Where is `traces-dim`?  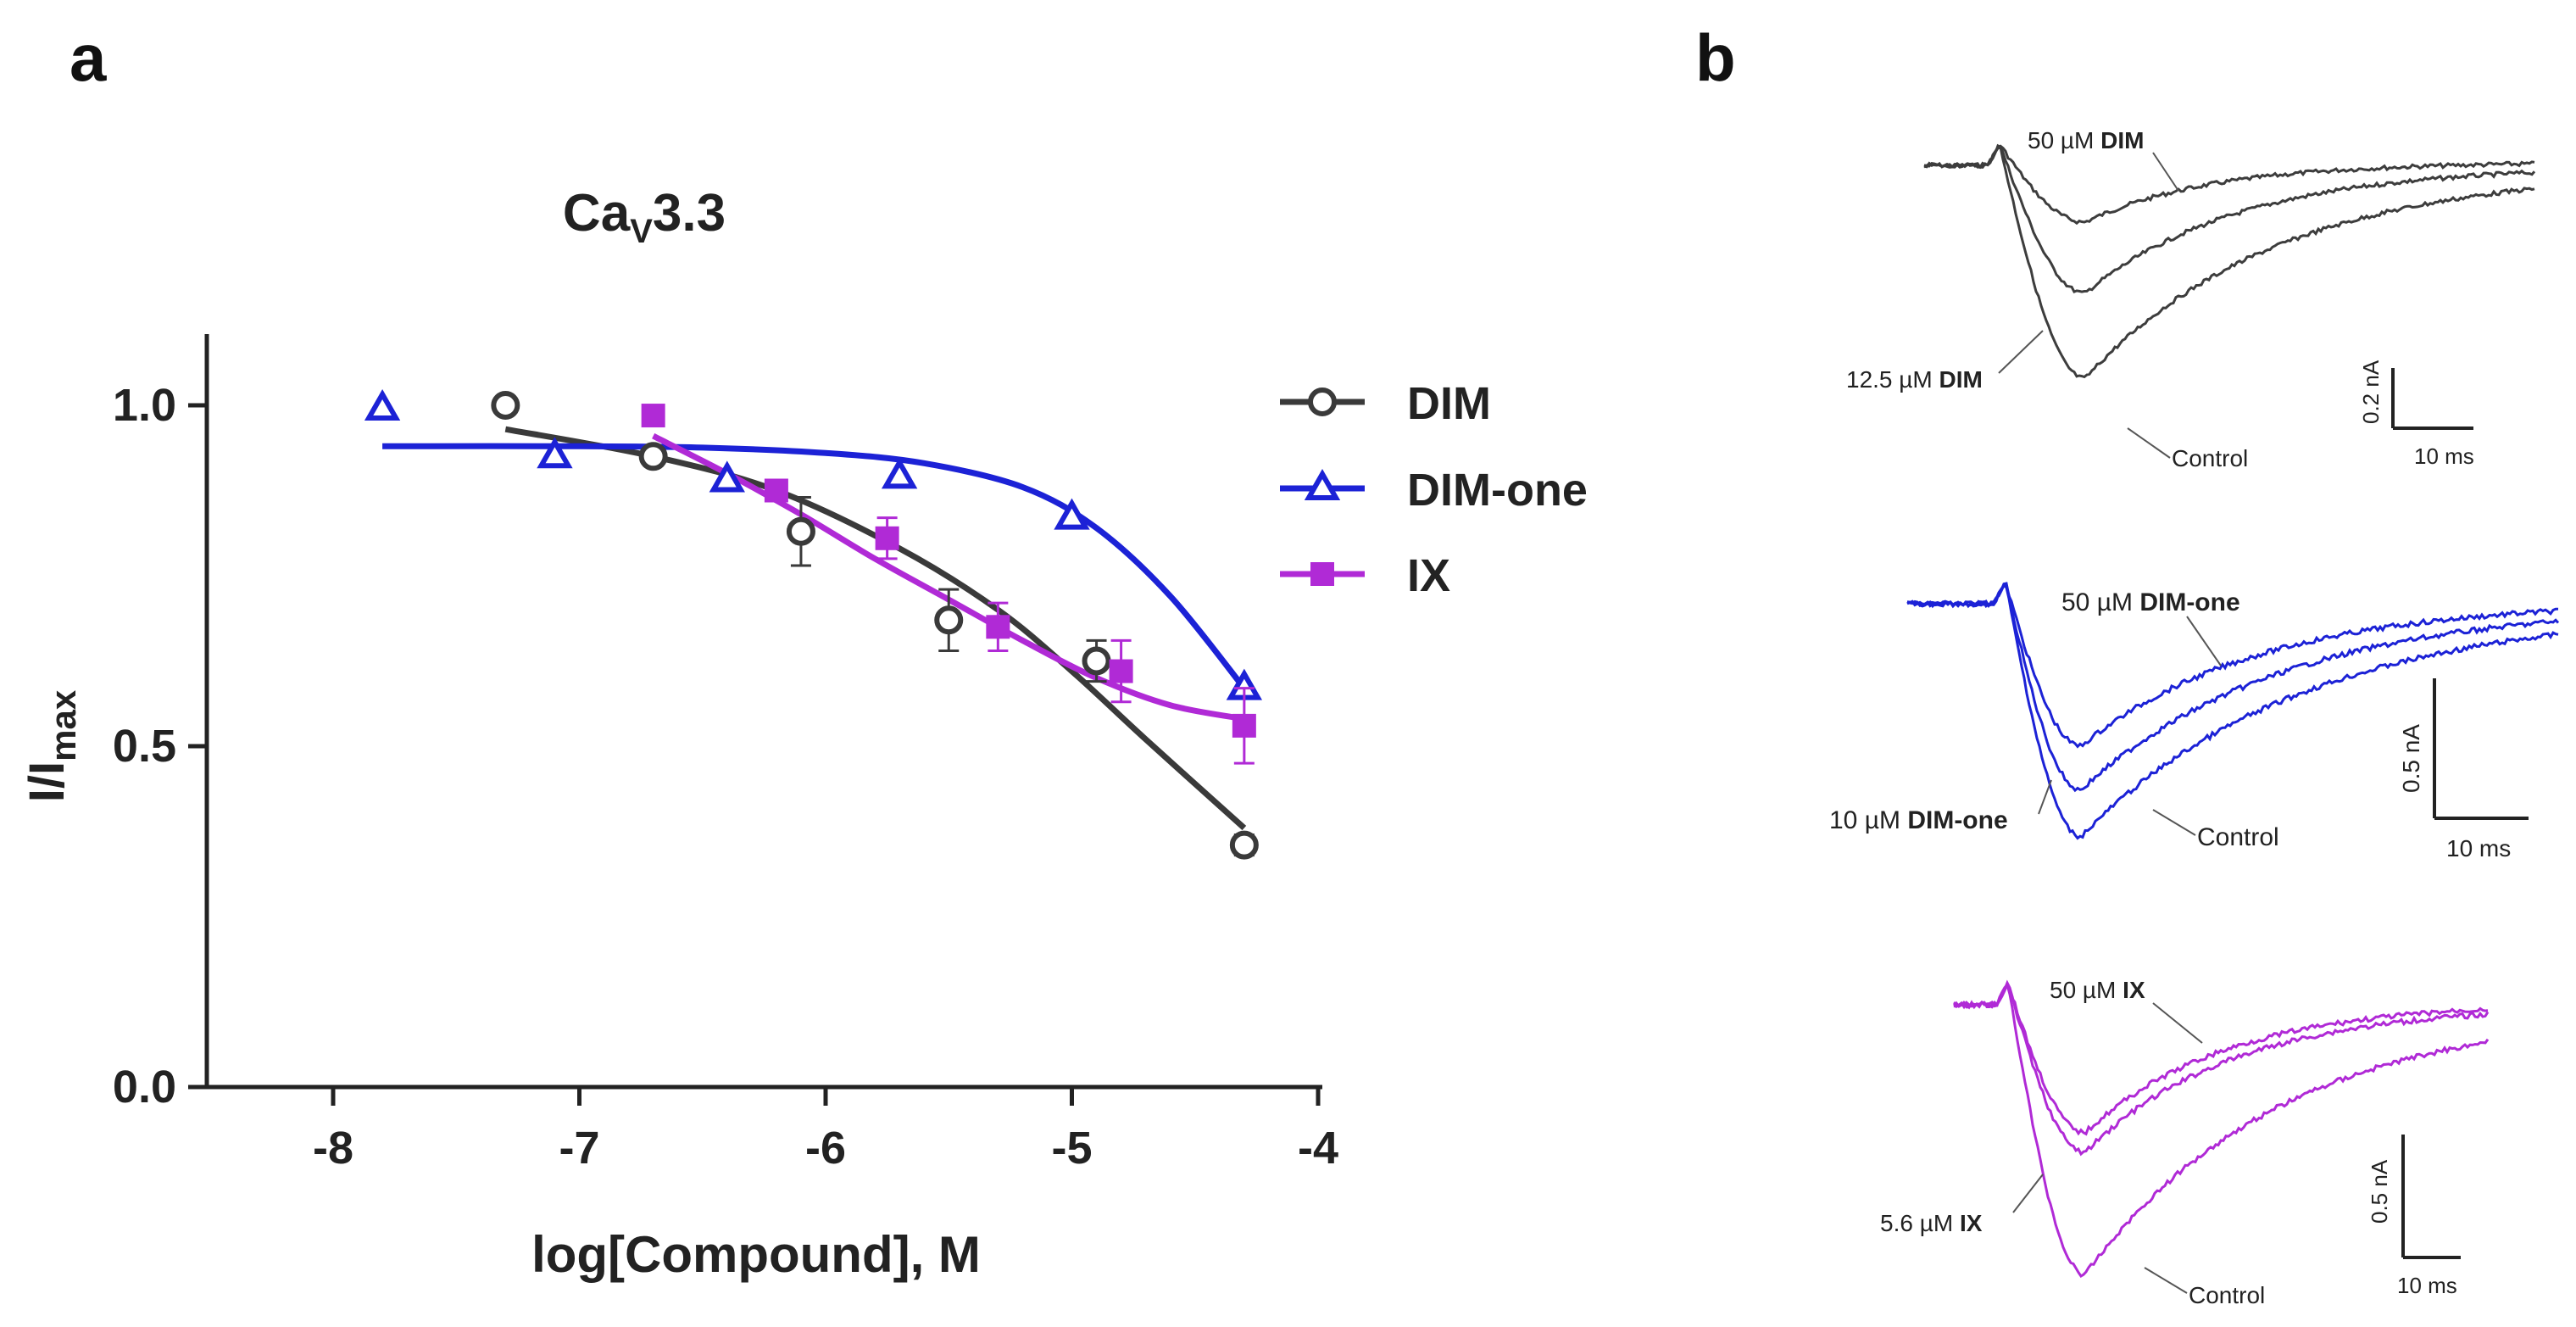 traces-dim is located at coordinates (2229, 261).